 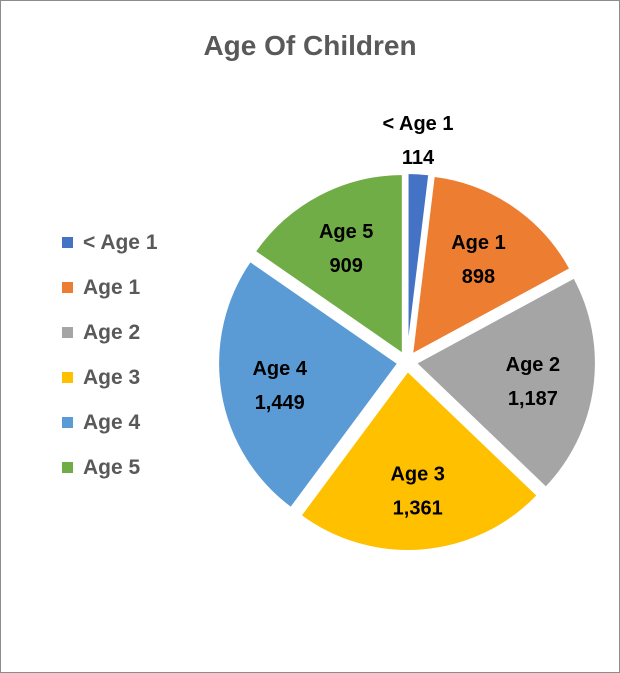 I want to click on data-label-category: Age 1, so click(x=478, y=243).